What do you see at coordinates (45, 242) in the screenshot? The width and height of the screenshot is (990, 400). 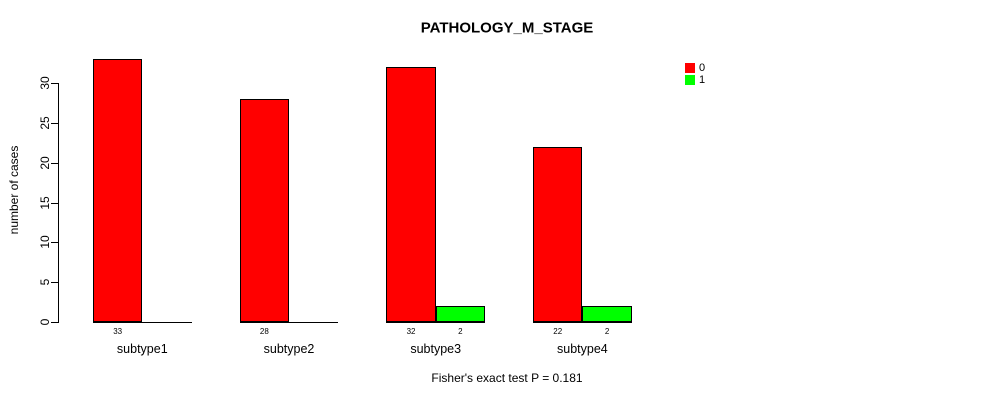 I see `y-tick-label: 10` at bounding box center [45, 242].